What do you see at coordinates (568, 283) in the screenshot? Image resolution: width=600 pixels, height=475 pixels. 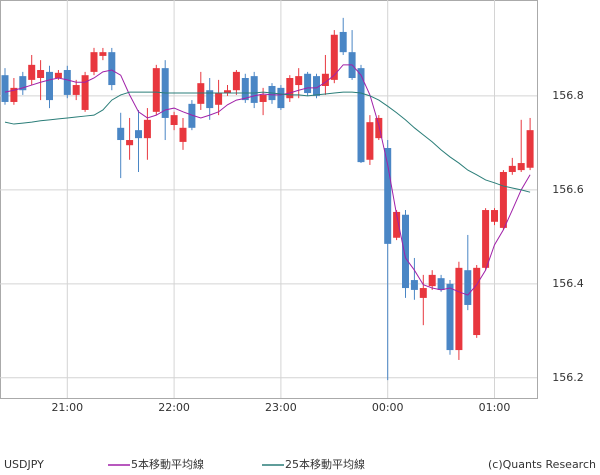 I see `y-tick-label: 156.4` at bounding box center [568, 283].